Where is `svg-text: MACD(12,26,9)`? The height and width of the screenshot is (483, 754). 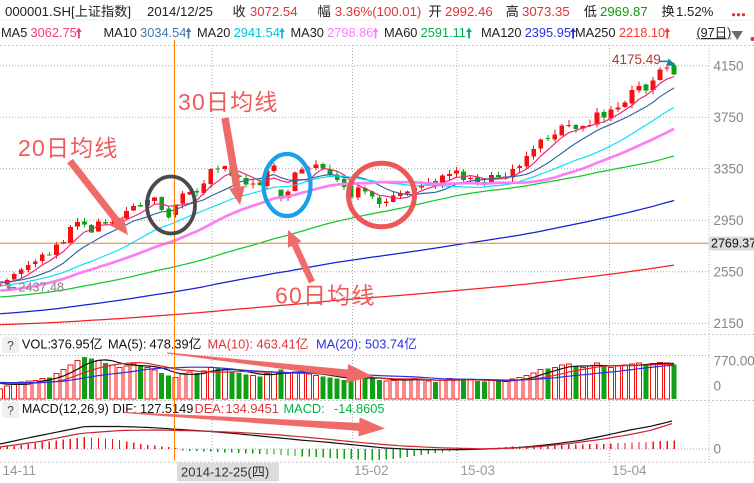 svg-text: MACD(12,26,9) is located at coordinates (65, 409).